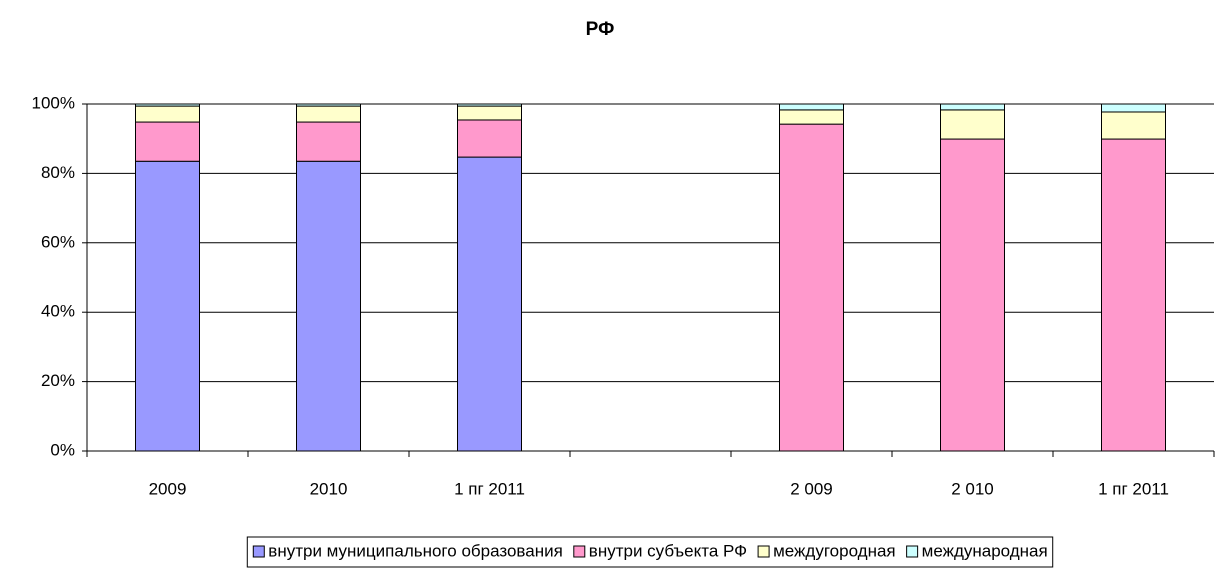 The height and width of the screenshot is (568, 1216). Describe the element at coordinates (58, 380) in the screenshot. I see `y-tick-label: 20%` at that location.